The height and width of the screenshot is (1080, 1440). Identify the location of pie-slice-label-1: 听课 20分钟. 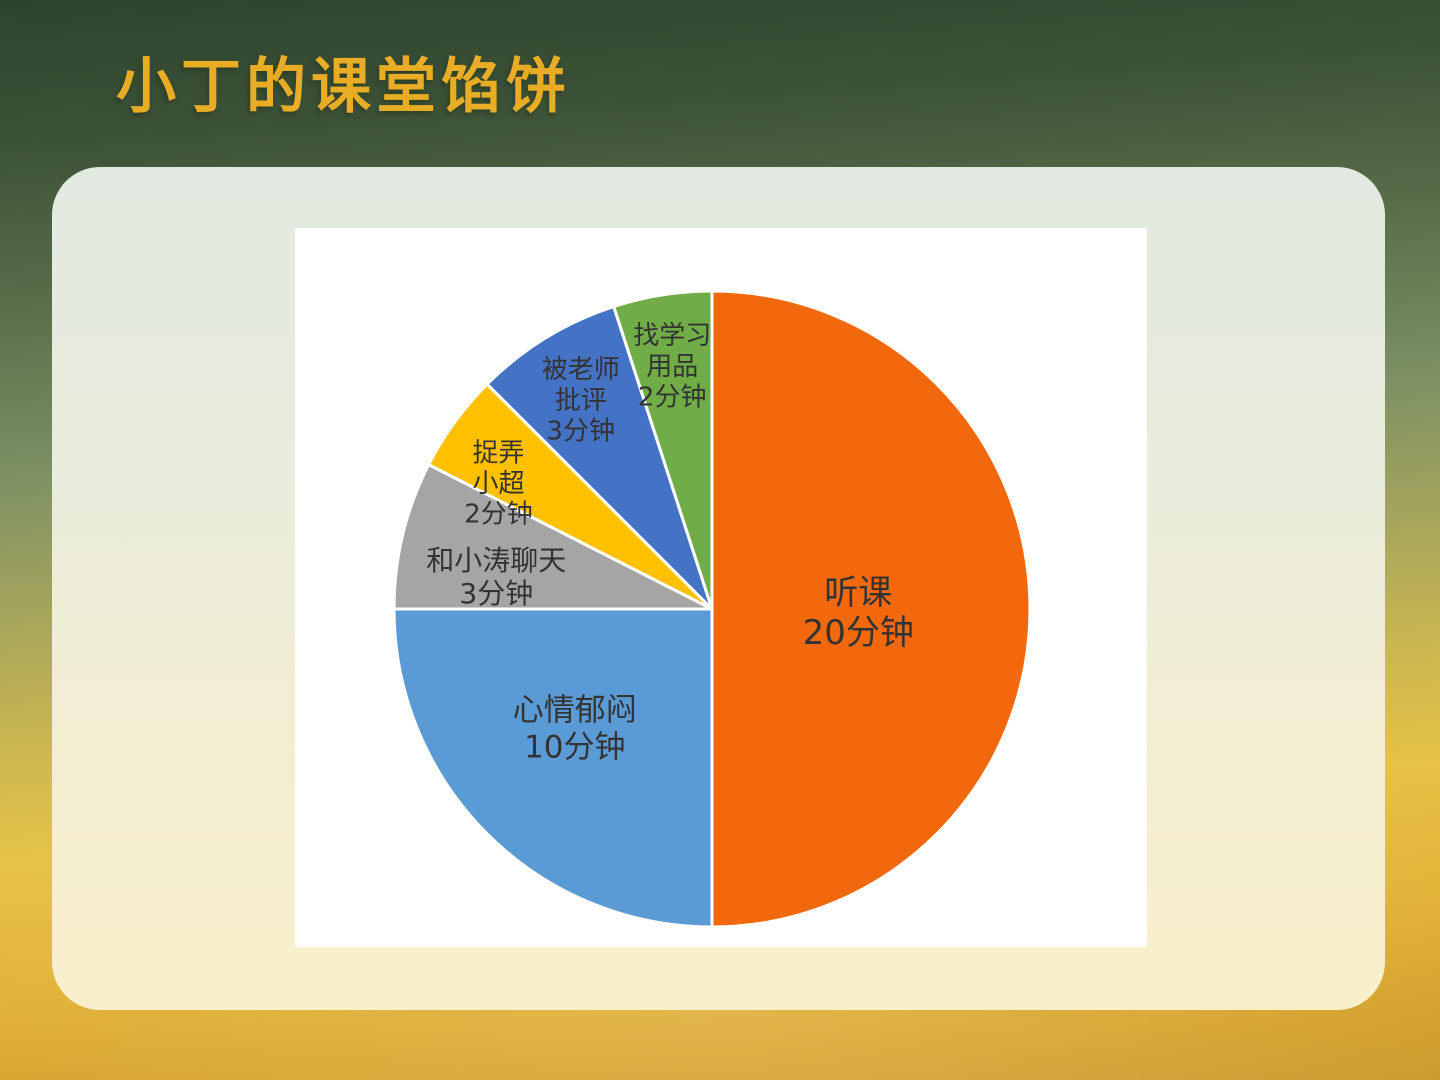
(858, 613).